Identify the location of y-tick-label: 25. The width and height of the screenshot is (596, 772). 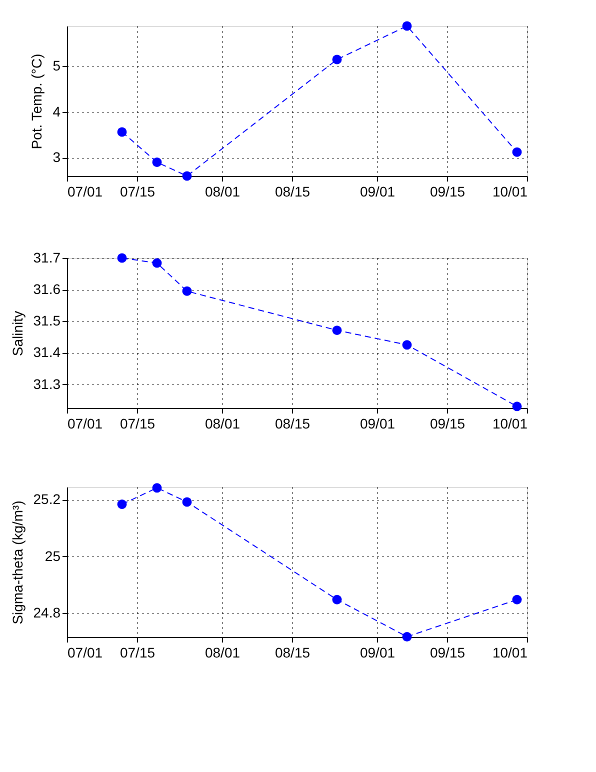
(52, 556).